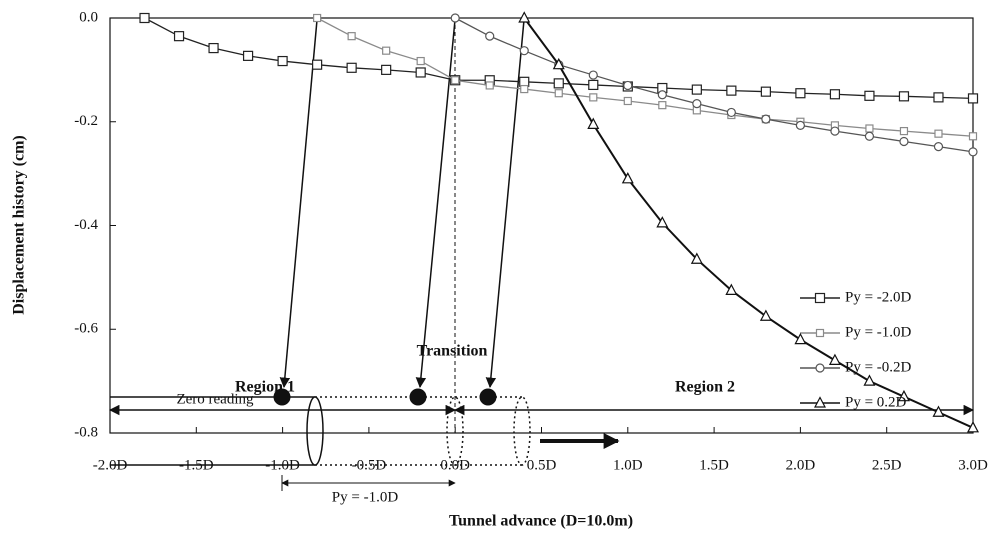  Describe the element at coordinates (628, 465) in the screenshot. I see `x-tick-label: 1.0D` at that location.